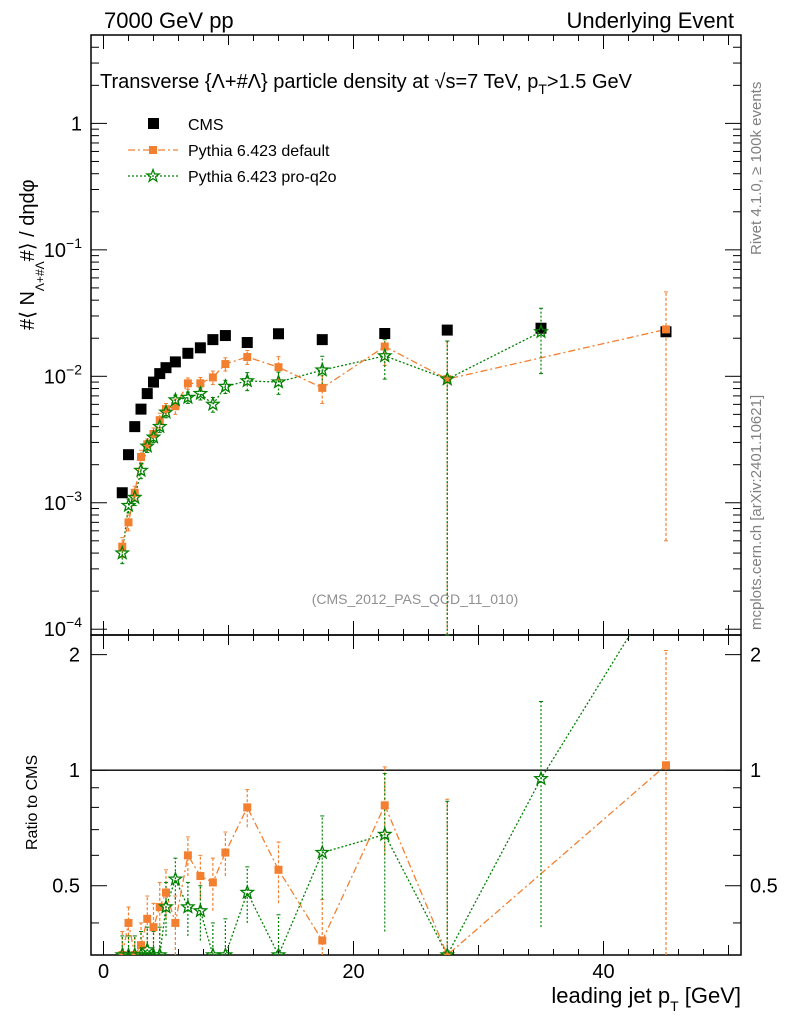 The image size is (786, 1029). I want to click on title-main: Transverse {Λ+#Λ} particle density at, so click(267, 82).